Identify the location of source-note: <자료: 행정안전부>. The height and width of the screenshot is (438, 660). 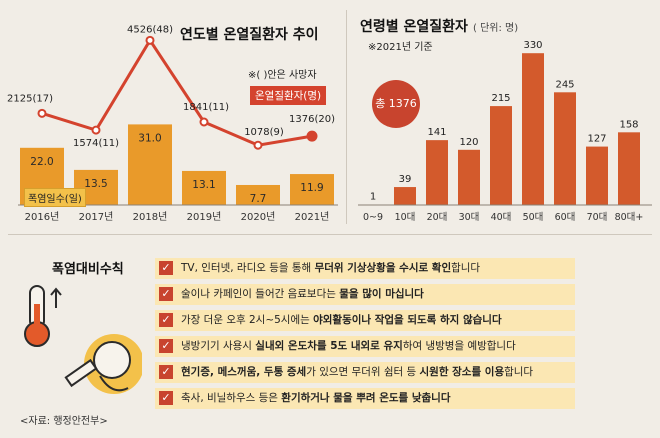
(64, 421).